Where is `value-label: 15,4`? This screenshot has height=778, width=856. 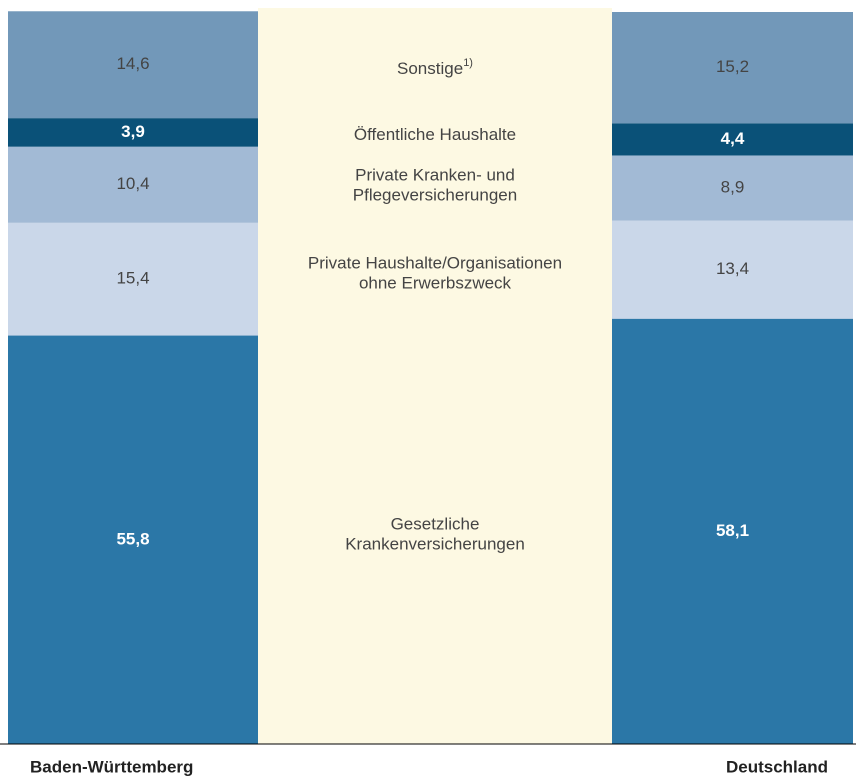
value-label: 15,4 is located at coordinates (132, 278).